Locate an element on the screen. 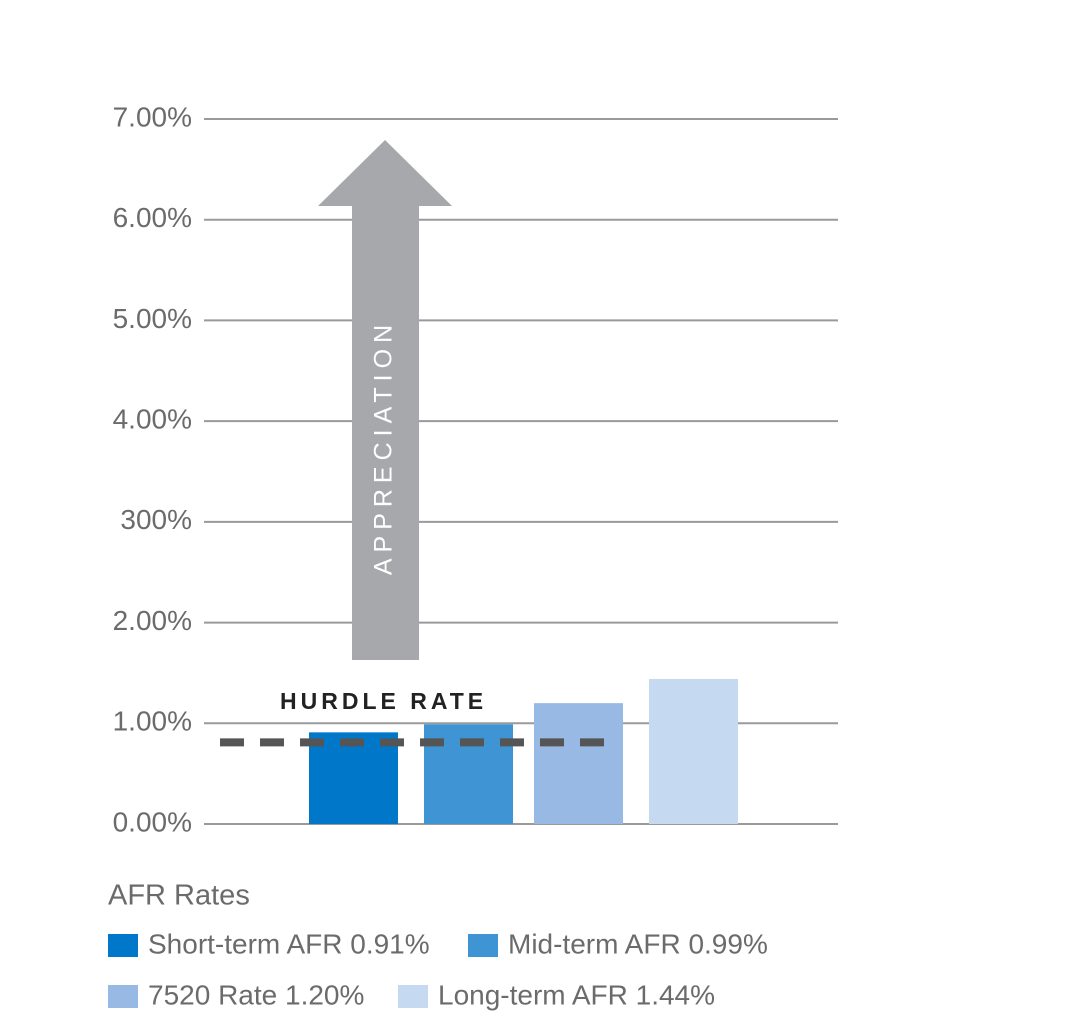 The image size is (1080, 1025). y-tick-label: 5.00% is located at coordinates (152, 318).